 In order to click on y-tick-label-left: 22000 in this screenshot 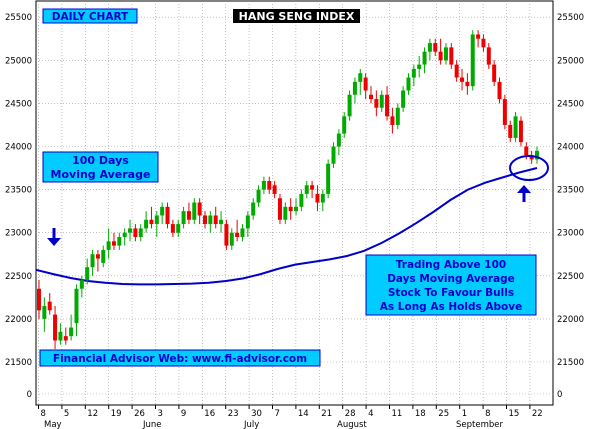, I will do `click(18, 320)`.